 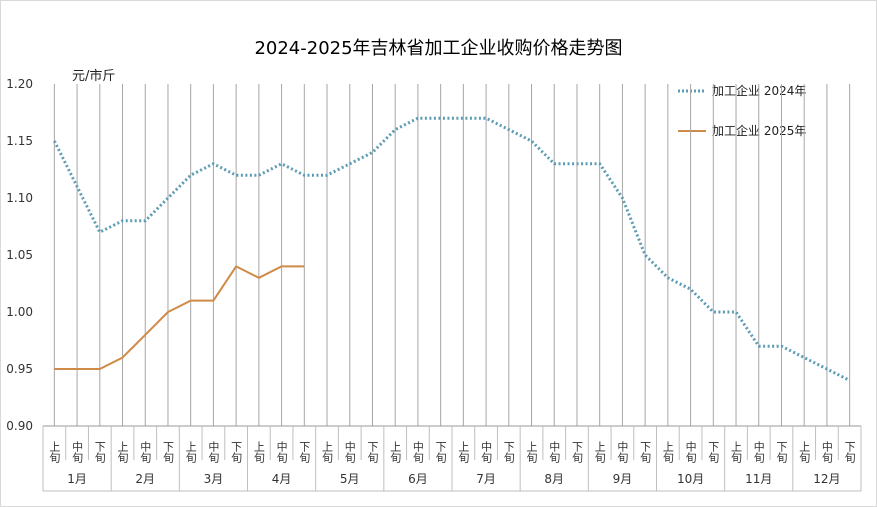 What do you see at coordinates (623, 479) in the screenshot?
I see `x-tick-label-month: 9月` at bounding box center [623, 479].